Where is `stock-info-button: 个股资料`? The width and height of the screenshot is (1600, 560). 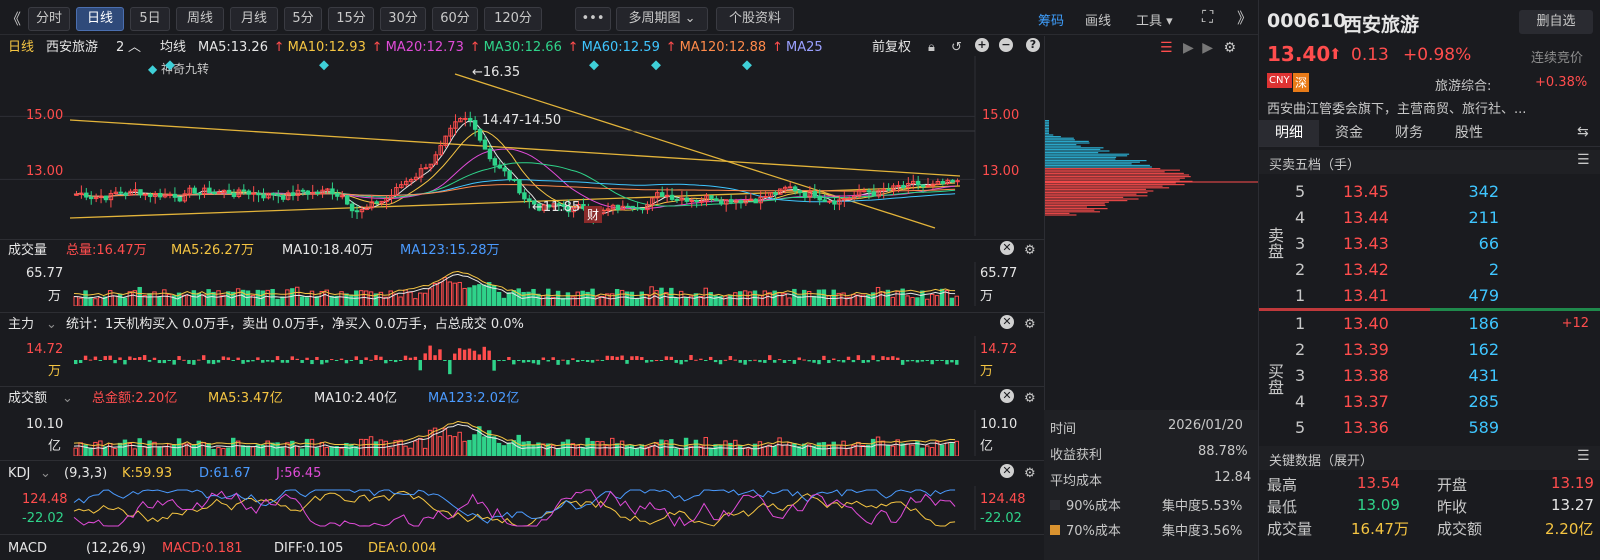 stock-info-button: 个股资料 is located at coordinates (755, 19).